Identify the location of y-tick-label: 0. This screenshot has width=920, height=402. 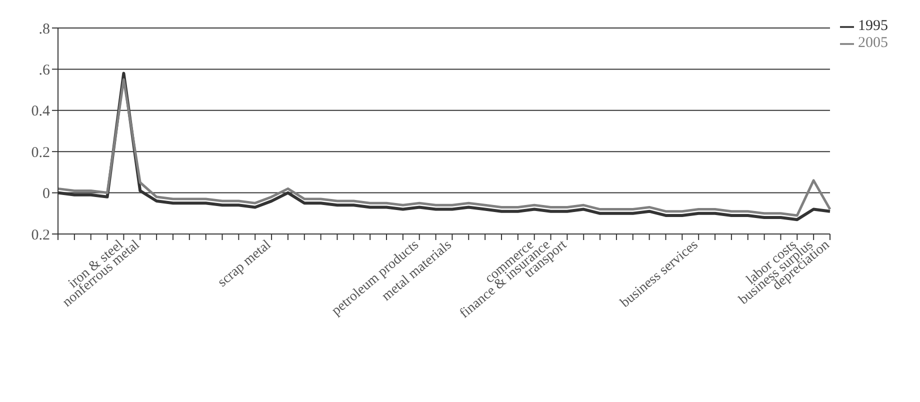
(46, 194).